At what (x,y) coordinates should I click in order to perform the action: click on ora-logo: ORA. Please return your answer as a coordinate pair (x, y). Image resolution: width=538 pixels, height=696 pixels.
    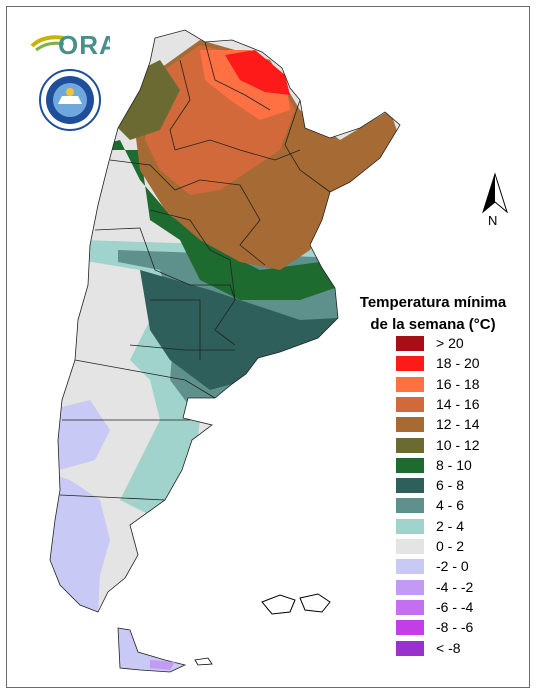
    Looking at the image, I should click on (74, 45).